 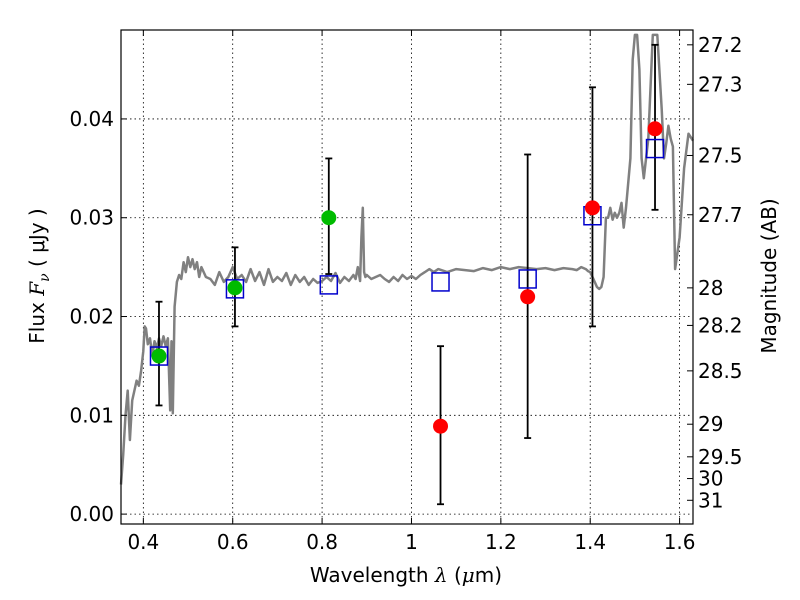 What do you see at coordinates (710, 424) in the screenshot?
I see `magnitude-tick-label: 29` at bounding box center [710, 424].